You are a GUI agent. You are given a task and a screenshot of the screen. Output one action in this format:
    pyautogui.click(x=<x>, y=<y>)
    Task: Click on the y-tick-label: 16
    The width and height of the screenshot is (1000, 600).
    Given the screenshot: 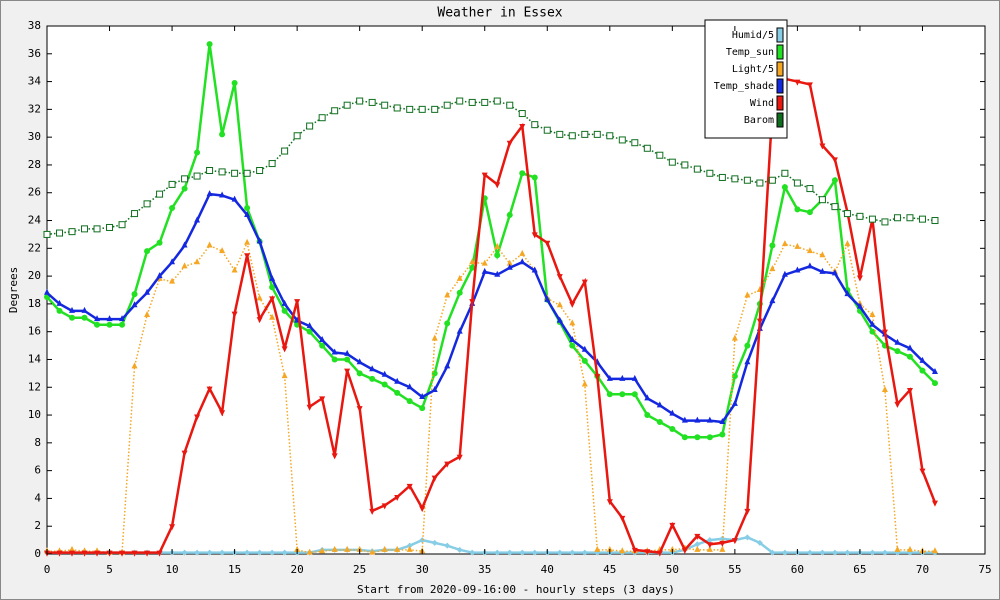 What is the action you would take?
    pyautogui.click(x=34, y=331)
    